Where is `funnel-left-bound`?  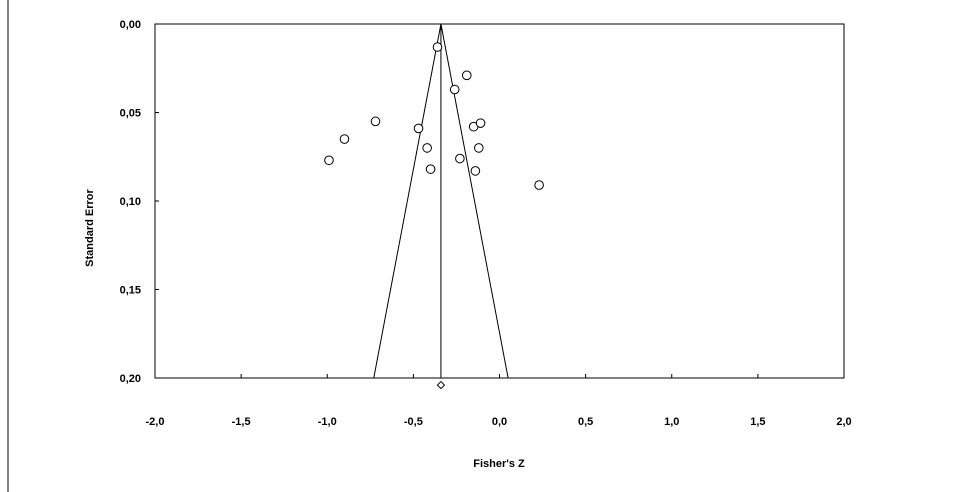
funnel-left-bound is located at coordinates (407, 201).